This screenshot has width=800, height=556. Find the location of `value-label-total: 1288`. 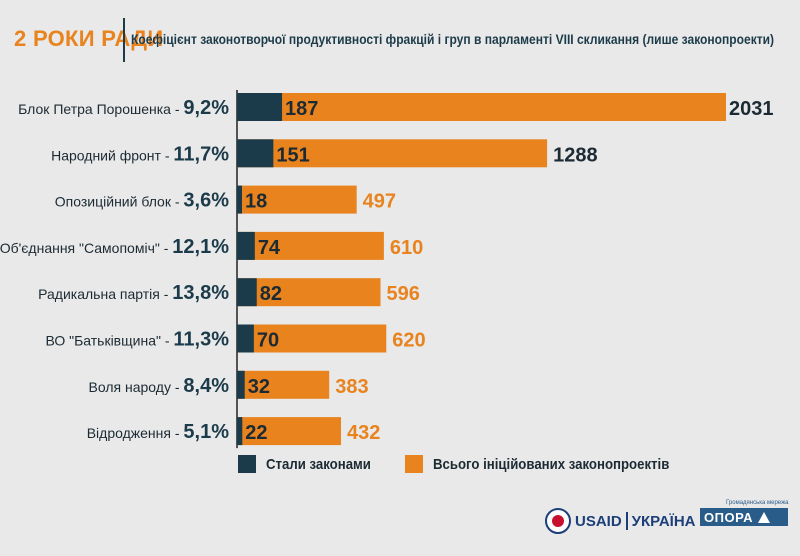

value-label-total: 1288 is located at coordinates (575, 155).